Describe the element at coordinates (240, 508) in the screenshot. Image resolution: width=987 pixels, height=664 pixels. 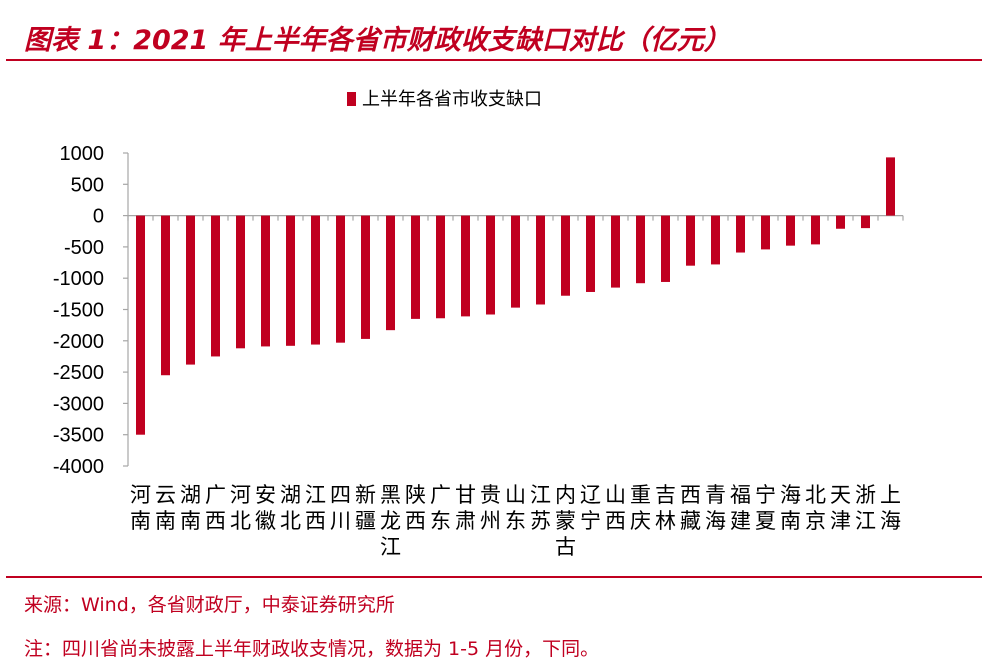
I see `x-label-河北: 河北` at that location.